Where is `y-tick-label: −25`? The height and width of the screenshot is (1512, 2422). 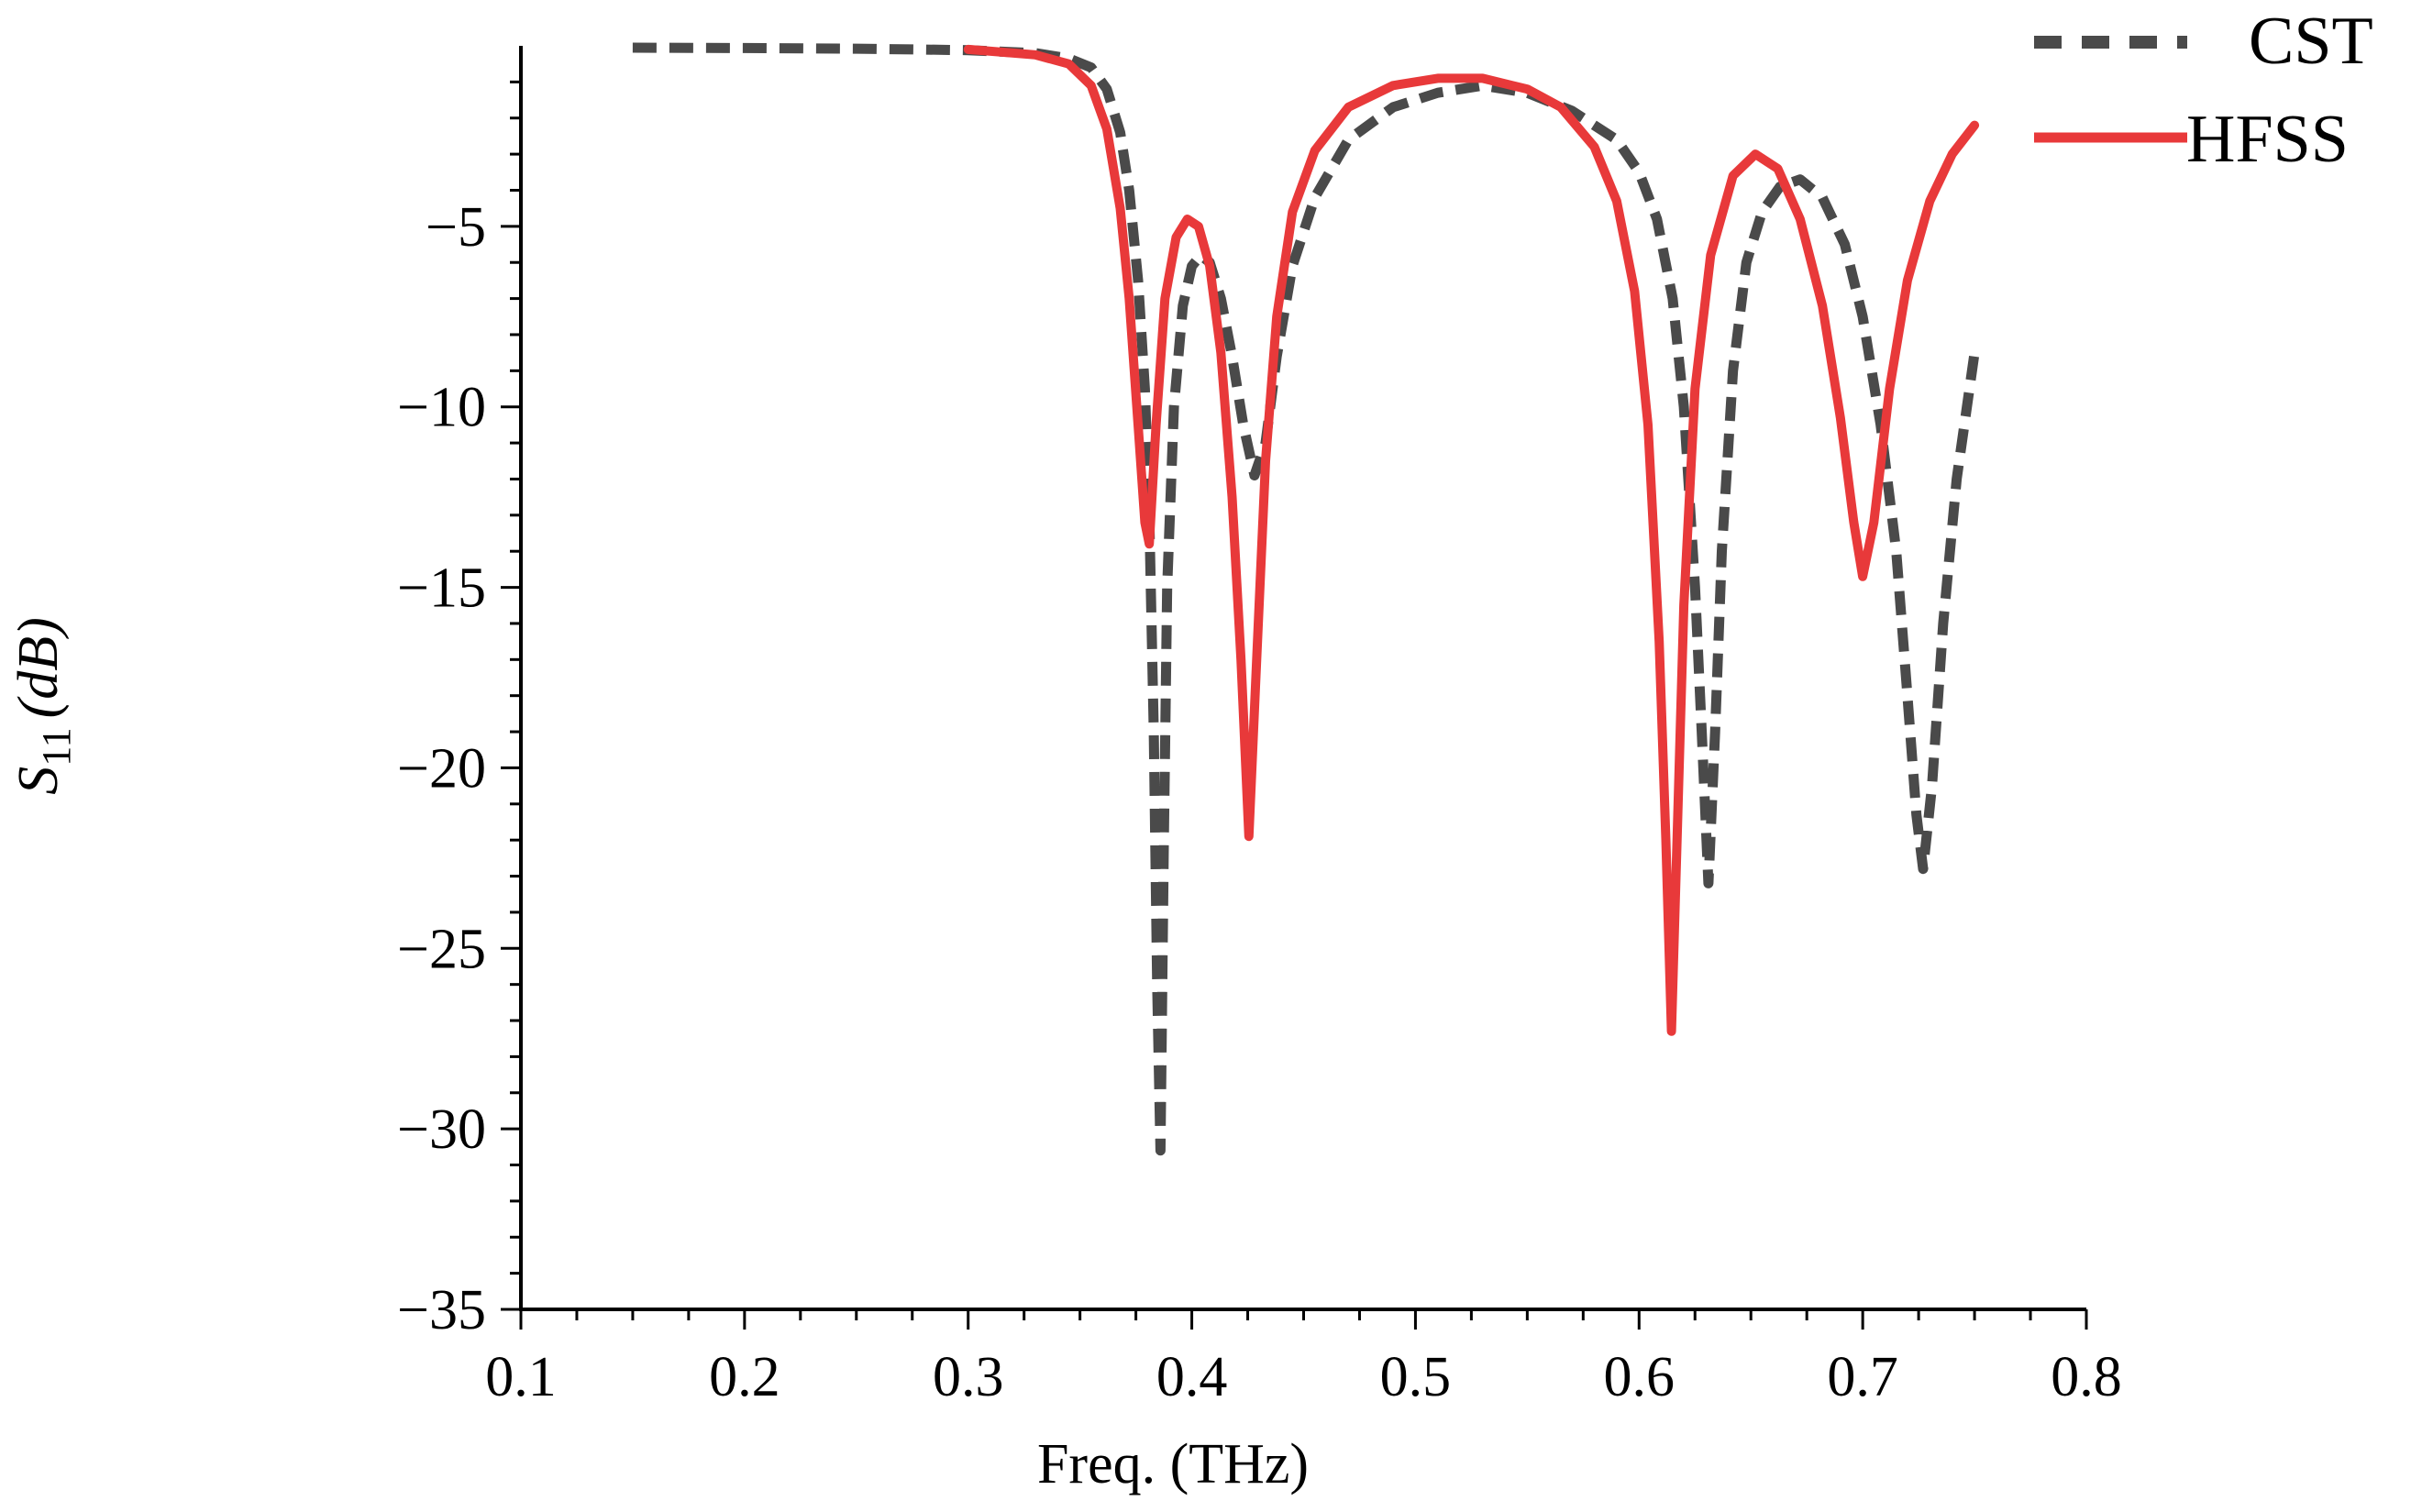
y-tick-label: −25 is located at coordinates (441, 949).